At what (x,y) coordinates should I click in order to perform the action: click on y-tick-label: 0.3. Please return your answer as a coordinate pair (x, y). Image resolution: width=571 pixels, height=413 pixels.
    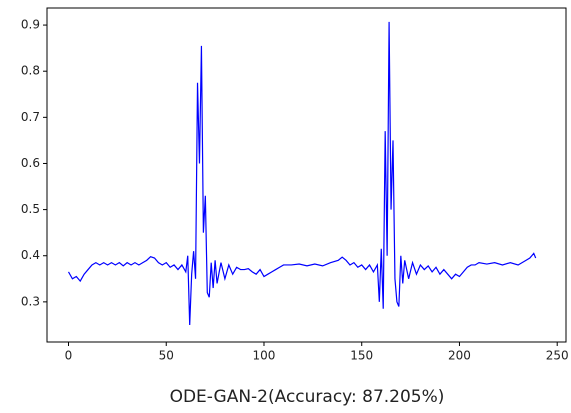
    Looking at the image, I should click on (30, 301).